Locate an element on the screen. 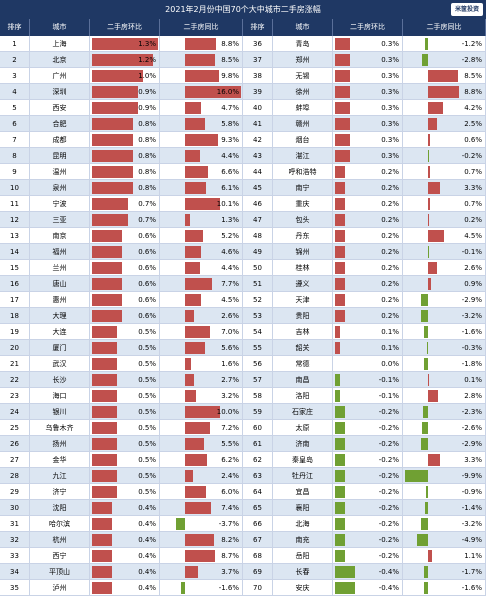  yoy-value: -2.9% is located at coordinates (471, 444).